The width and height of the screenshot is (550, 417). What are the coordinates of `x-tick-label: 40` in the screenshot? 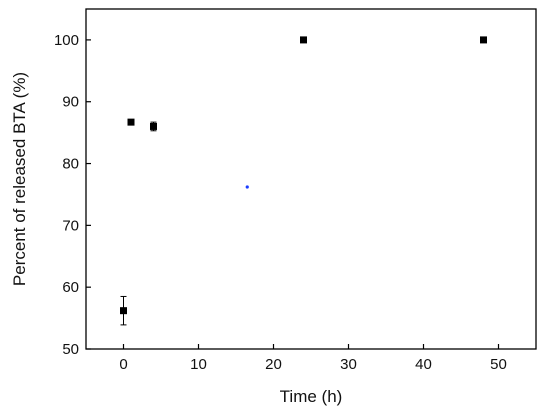 It's located at (423, 364).